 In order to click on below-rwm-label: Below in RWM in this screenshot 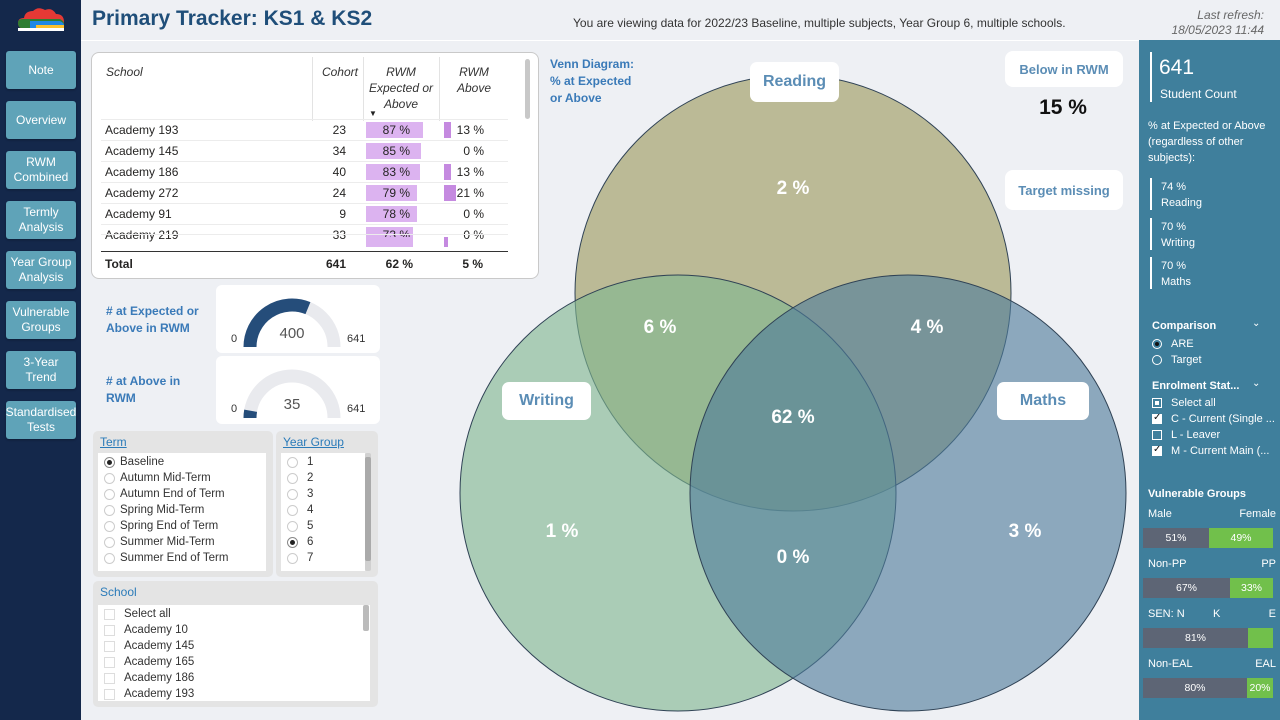, I will do `click(1064, 69)`.